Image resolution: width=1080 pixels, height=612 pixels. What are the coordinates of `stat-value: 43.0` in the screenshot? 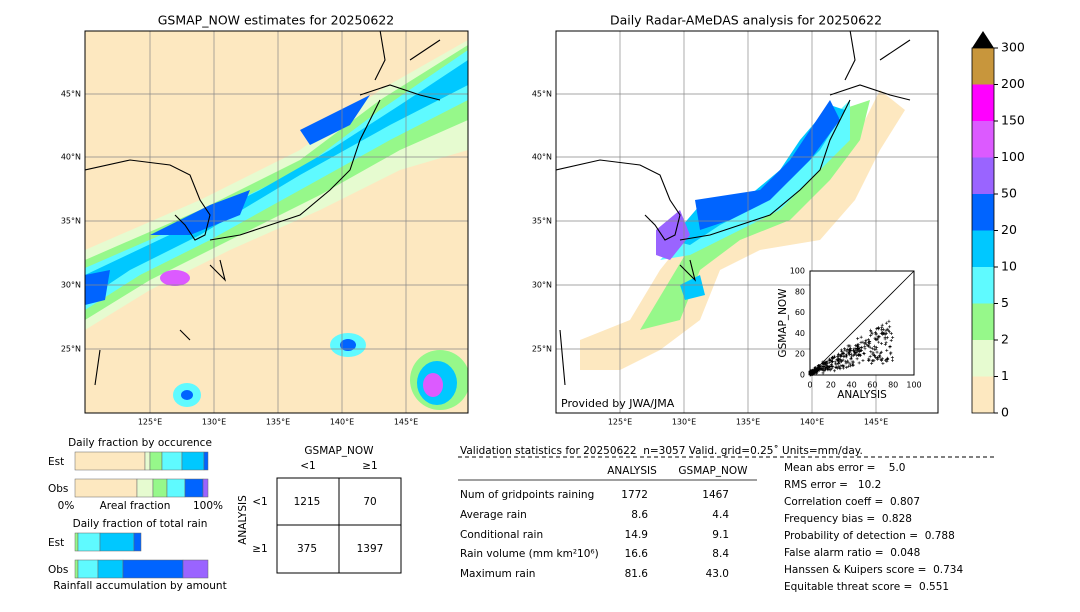 It's located at (717, 574).